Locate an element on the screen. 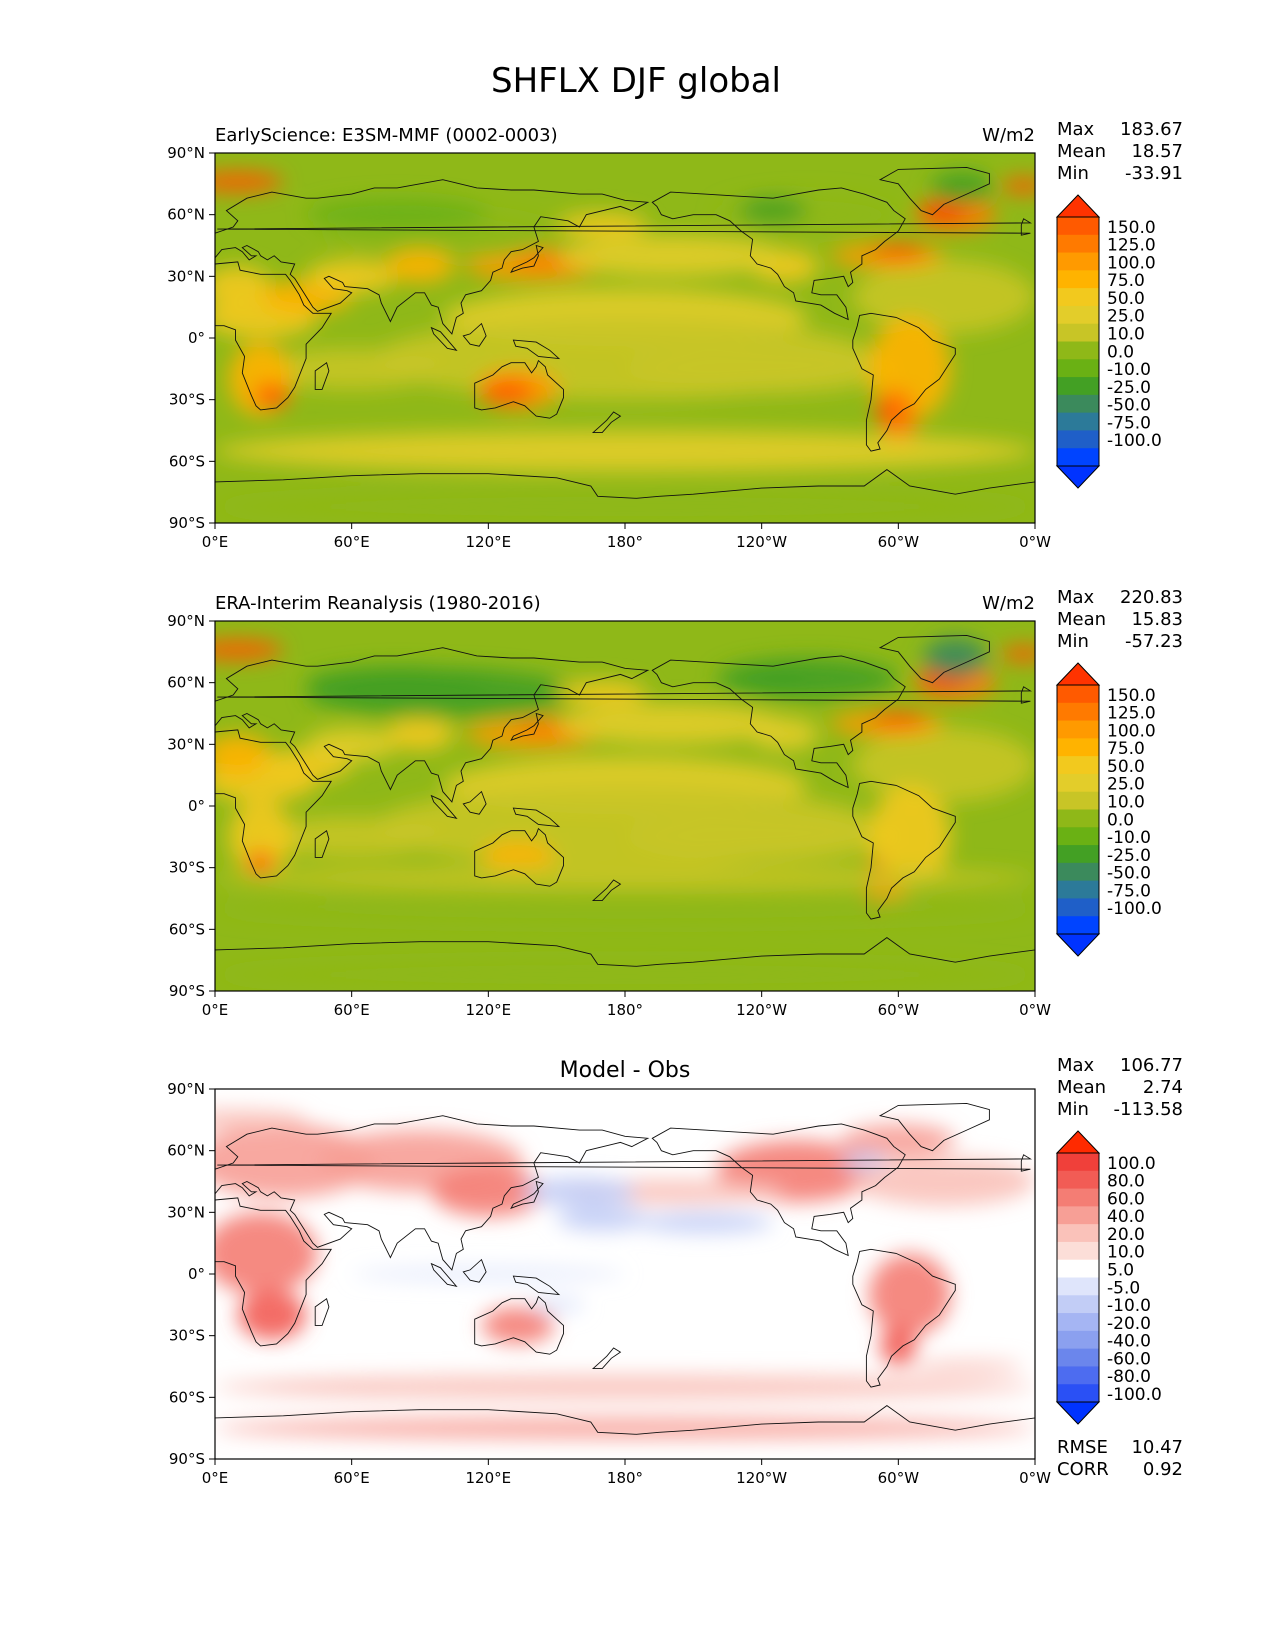 This screenshot has height=1650, width=1275. coastlines is located at coordinates (625, 344).